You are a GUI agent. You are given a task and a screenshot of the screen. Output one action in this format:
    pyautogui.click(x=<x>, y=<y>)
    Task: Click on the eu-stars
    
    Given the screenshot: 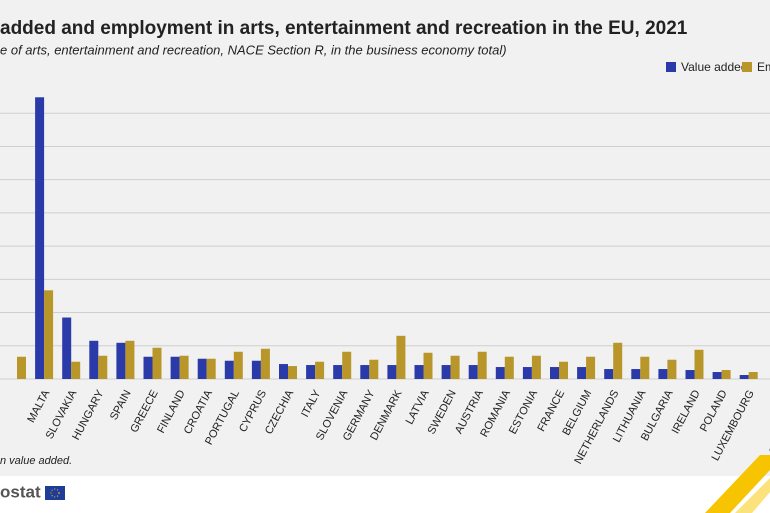 What is the action you would take?
    pyautogui.click(x=55, y=493)
    